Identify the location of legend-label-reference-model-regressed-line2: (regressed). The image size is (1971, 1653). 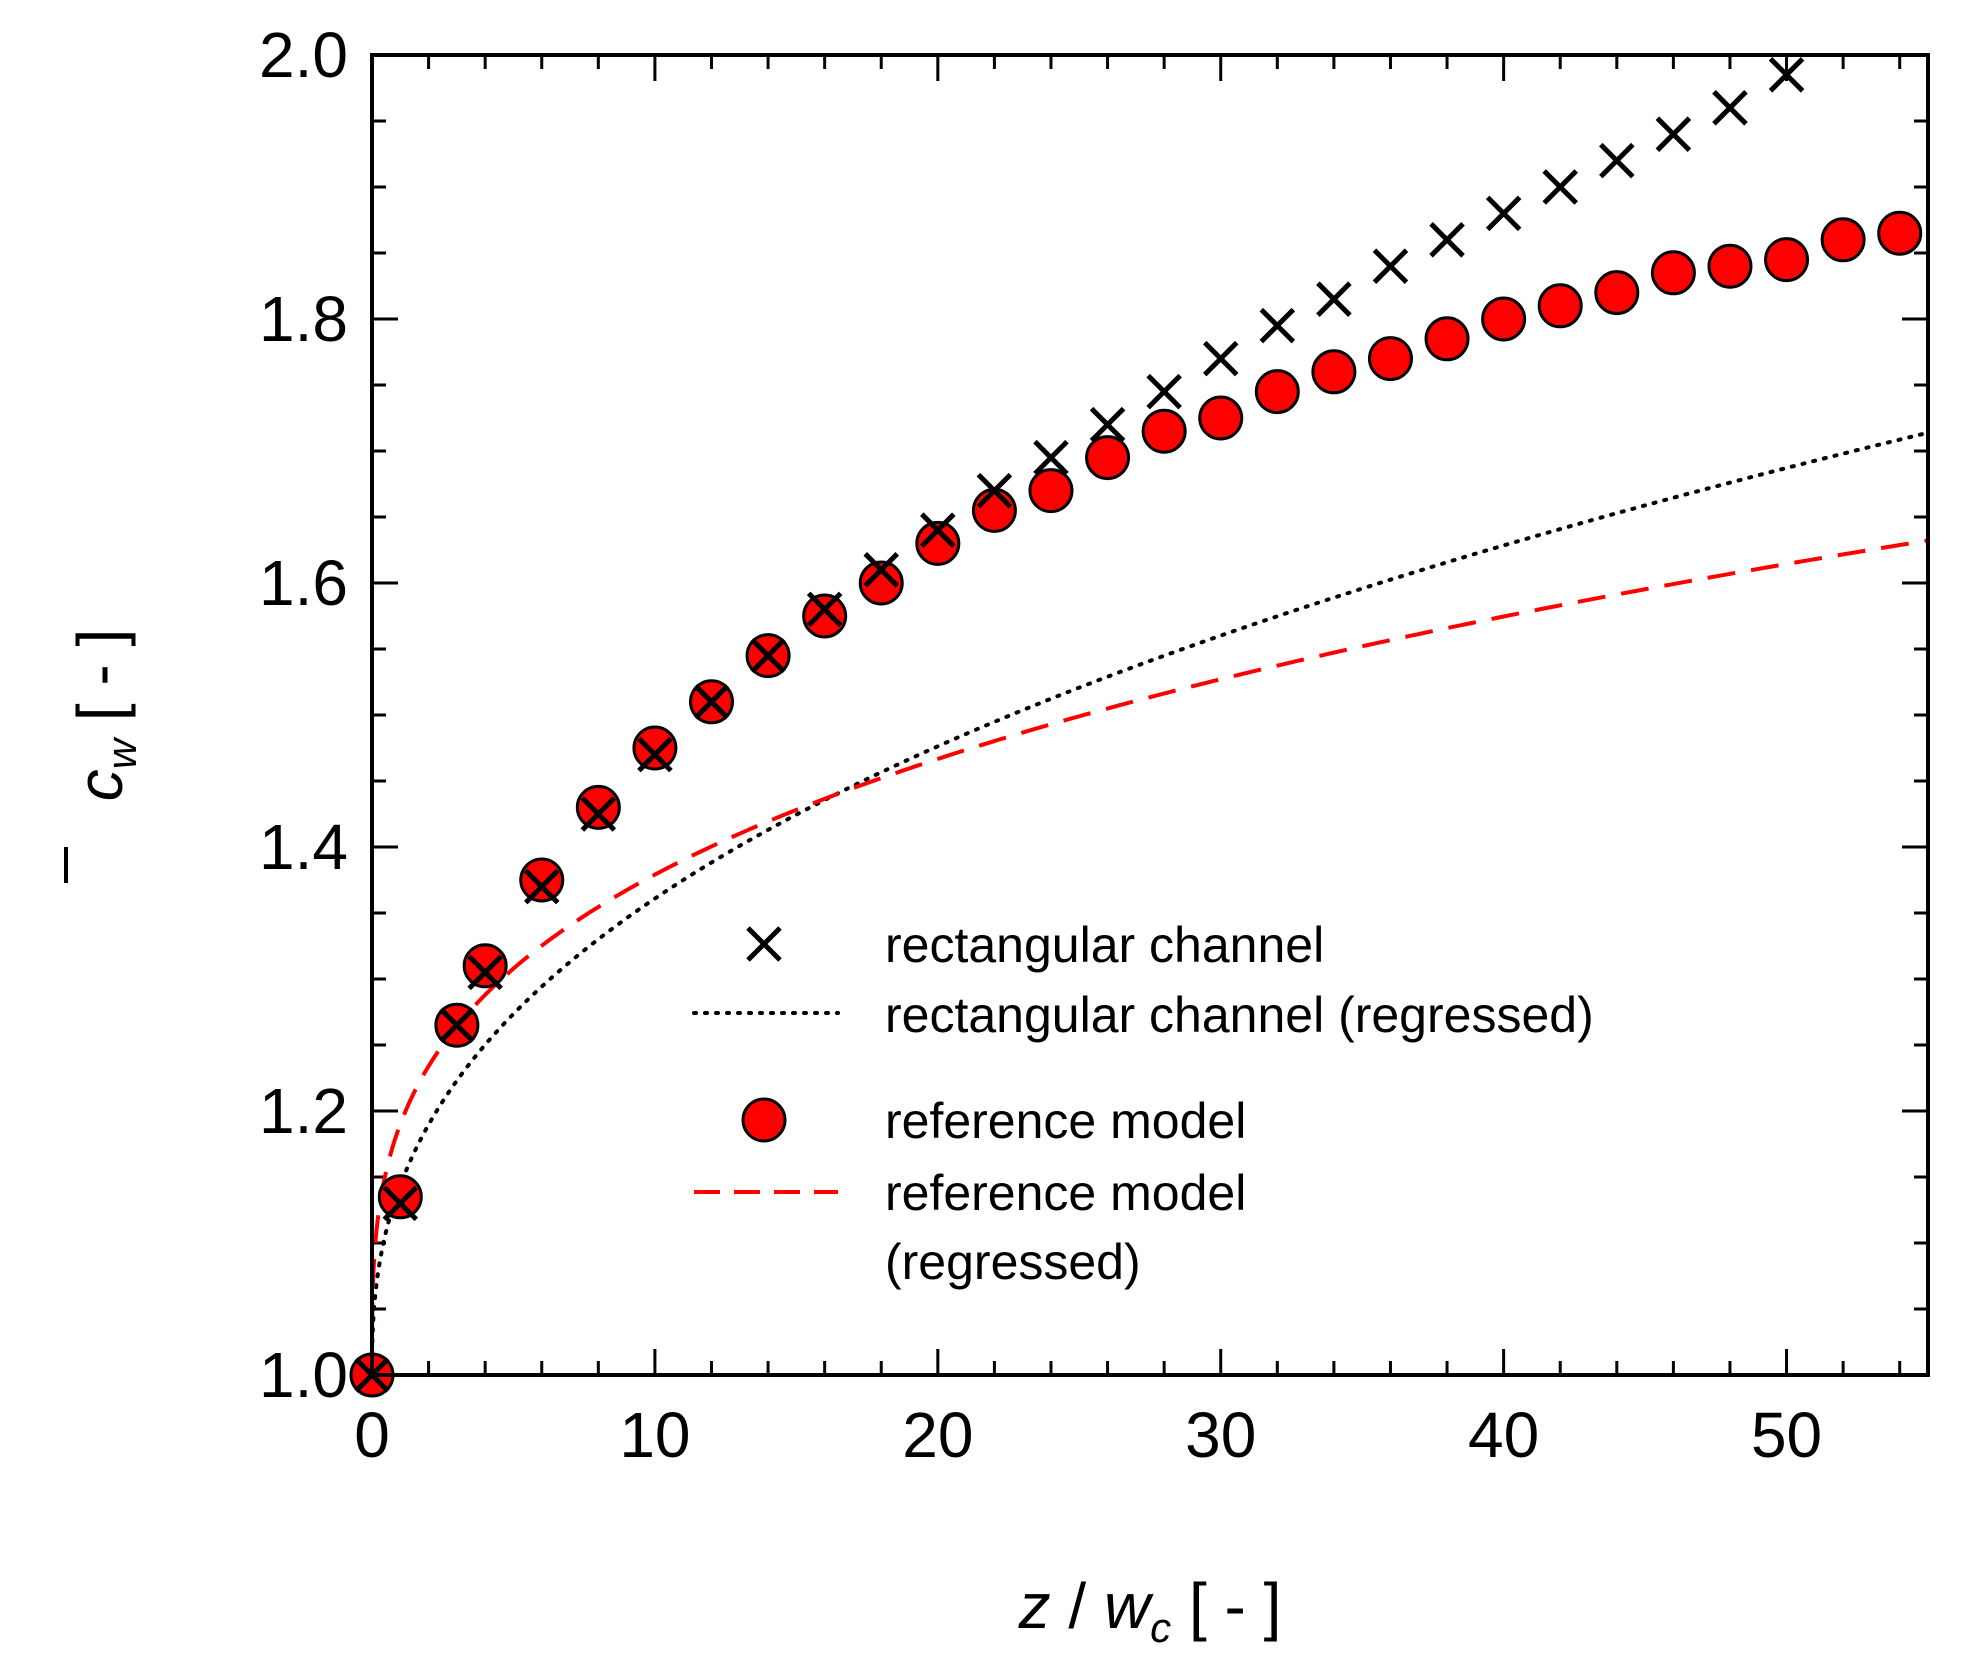
(1013, 1262).